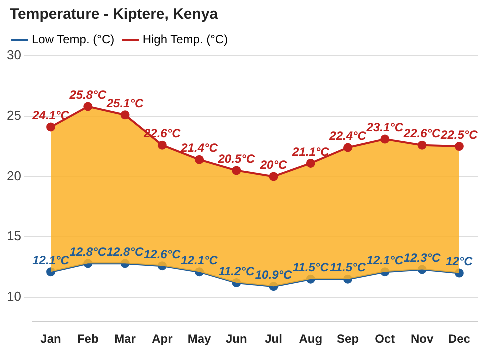 The width and height of the screenshot is (500, 350). Describe the element at coordinates (125, 339) in the screenshot. I see `x-tick-label: Mar` at that location.